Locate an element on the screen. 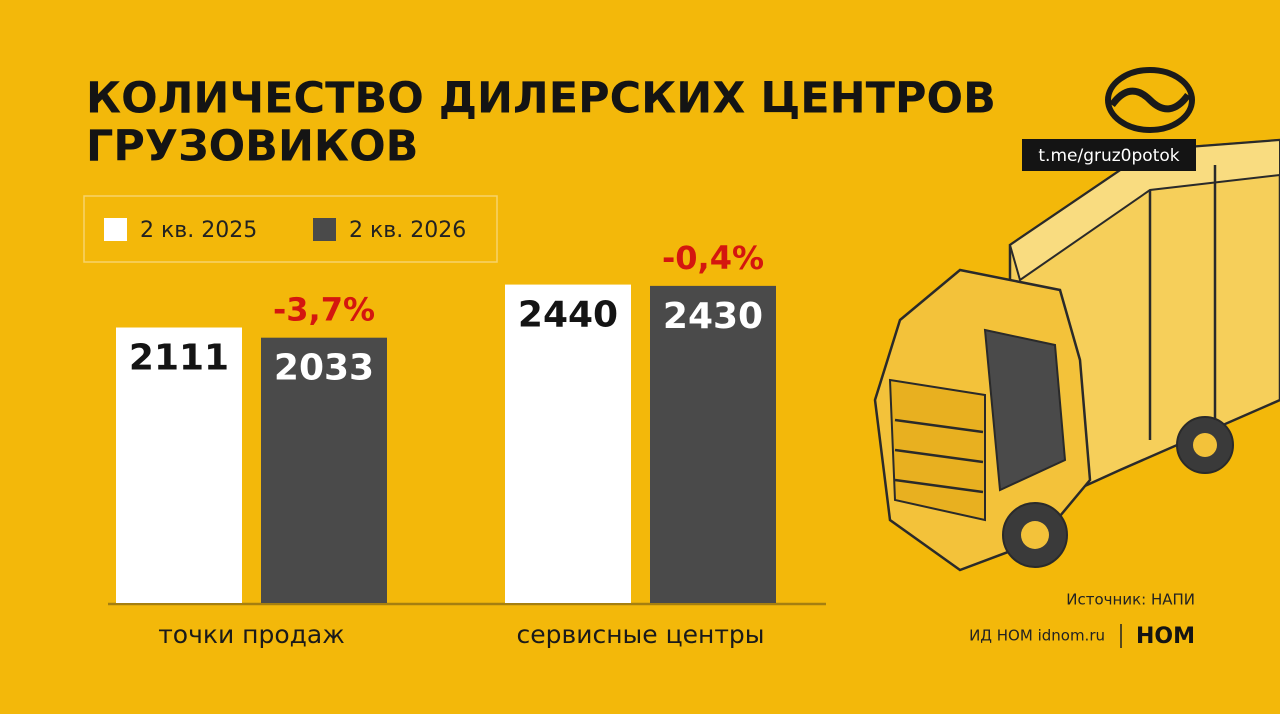  legend-box is located at coordinates (290, 229).